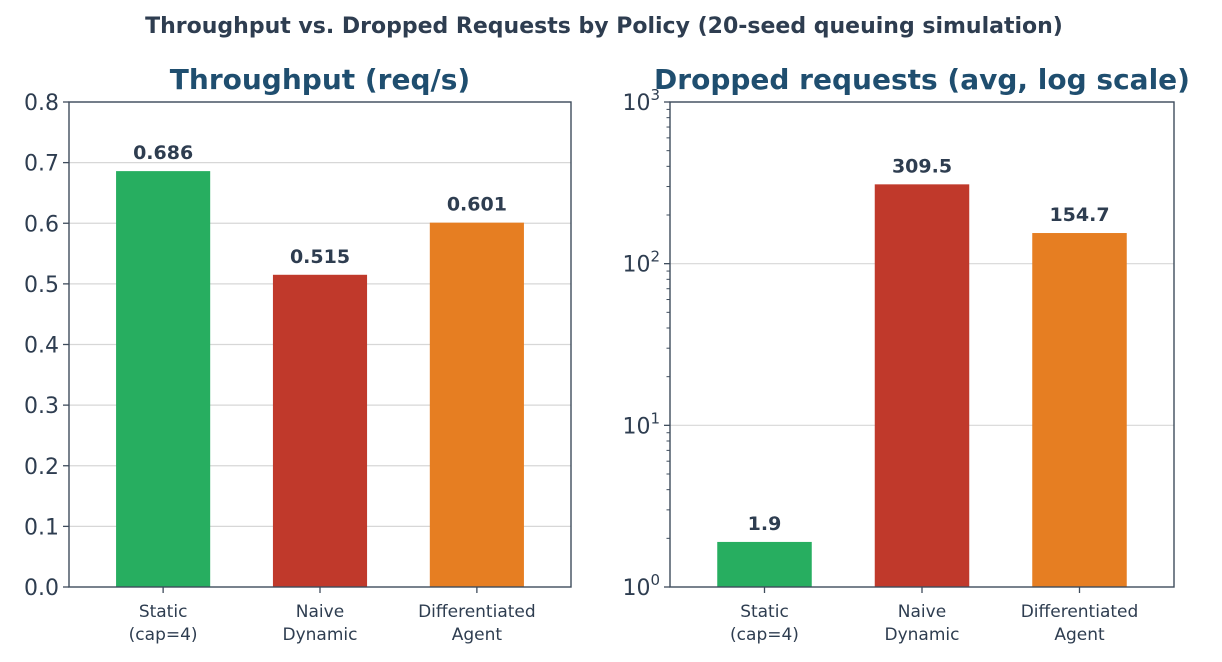  I want to click on bar-value-label: 0.686, so click(163, 153).